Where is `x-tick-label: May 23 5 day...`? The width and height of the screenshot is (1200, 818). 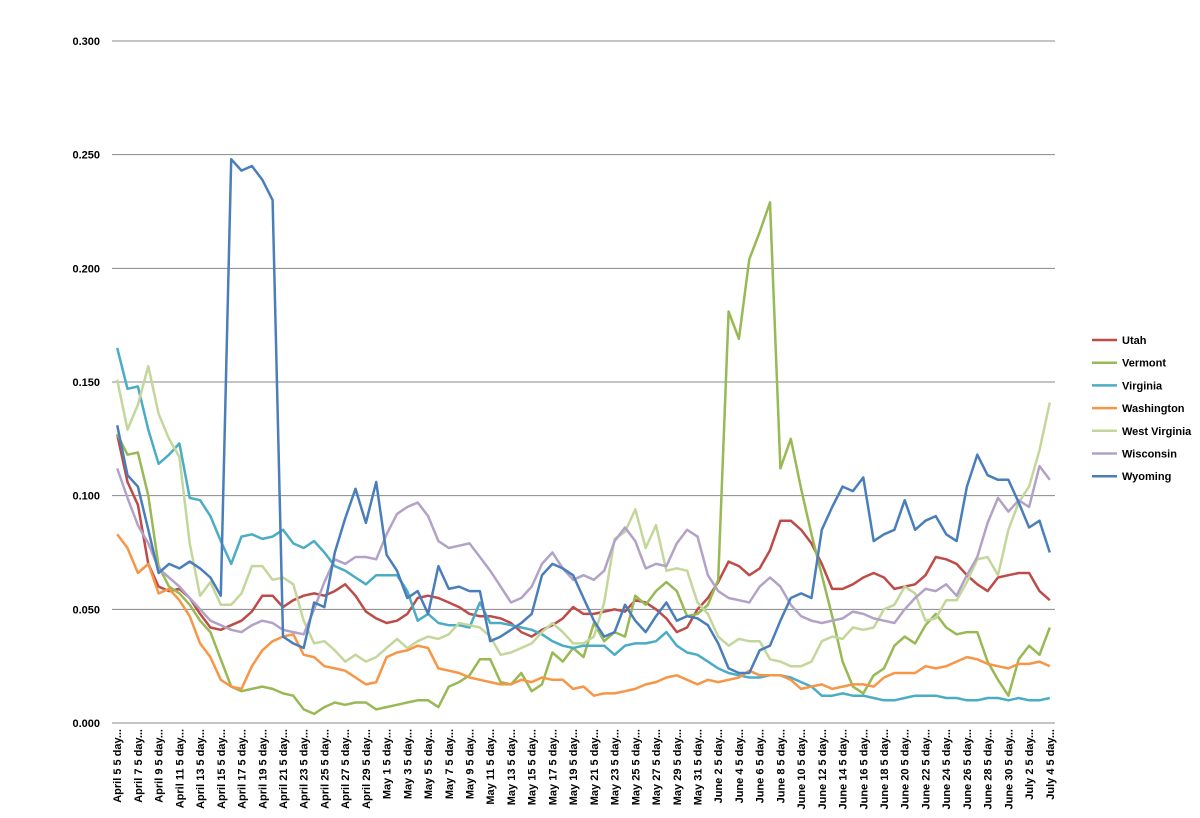 x-tick-label: May 23 5 day... is located at coordinates (616, 767).